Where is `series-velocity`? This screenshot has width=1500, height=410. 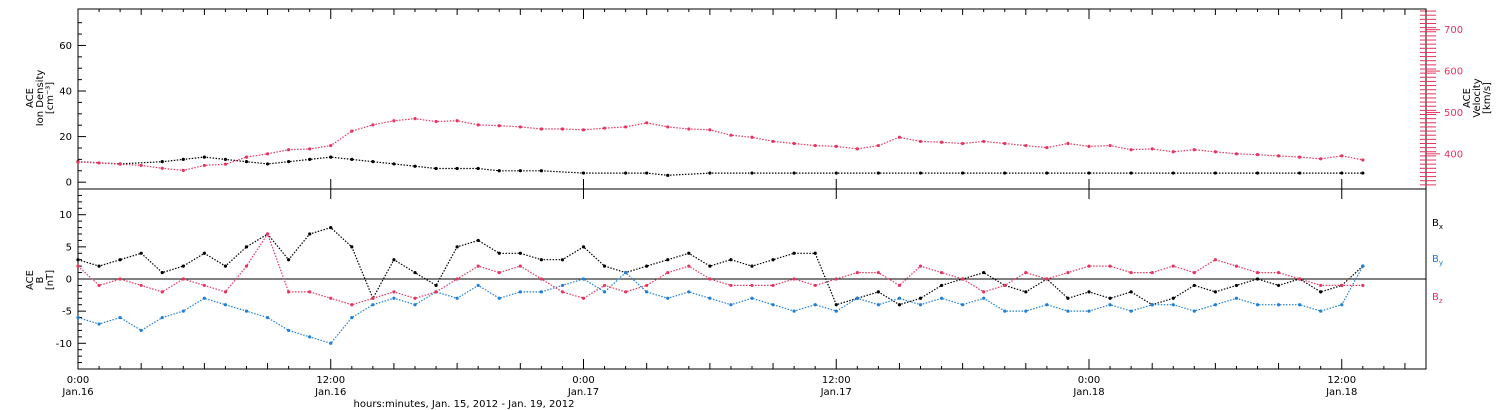 series-velocity is located at coordinates (720, 144).